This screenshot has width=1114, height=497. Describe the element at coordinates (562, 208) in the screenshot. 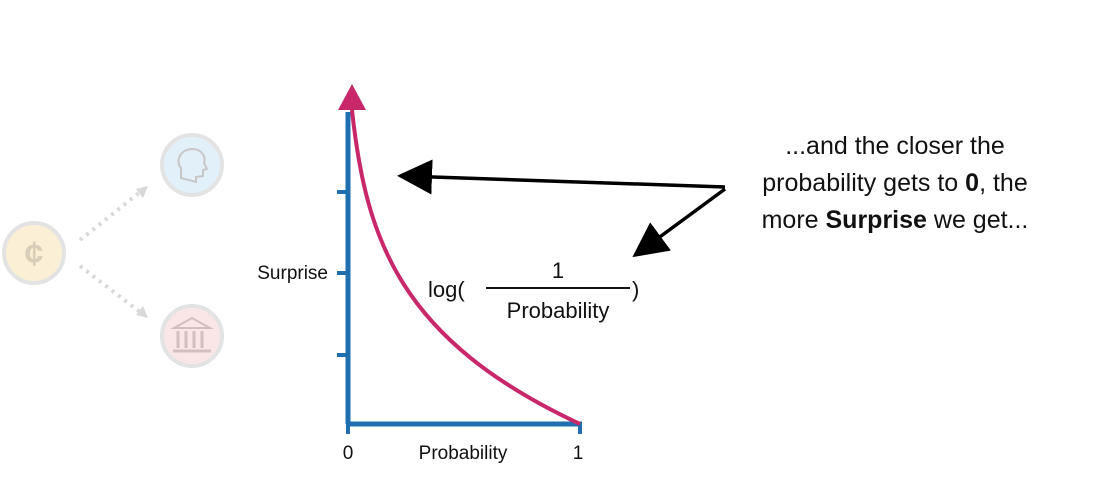

I see `callout-arrows` at that location.